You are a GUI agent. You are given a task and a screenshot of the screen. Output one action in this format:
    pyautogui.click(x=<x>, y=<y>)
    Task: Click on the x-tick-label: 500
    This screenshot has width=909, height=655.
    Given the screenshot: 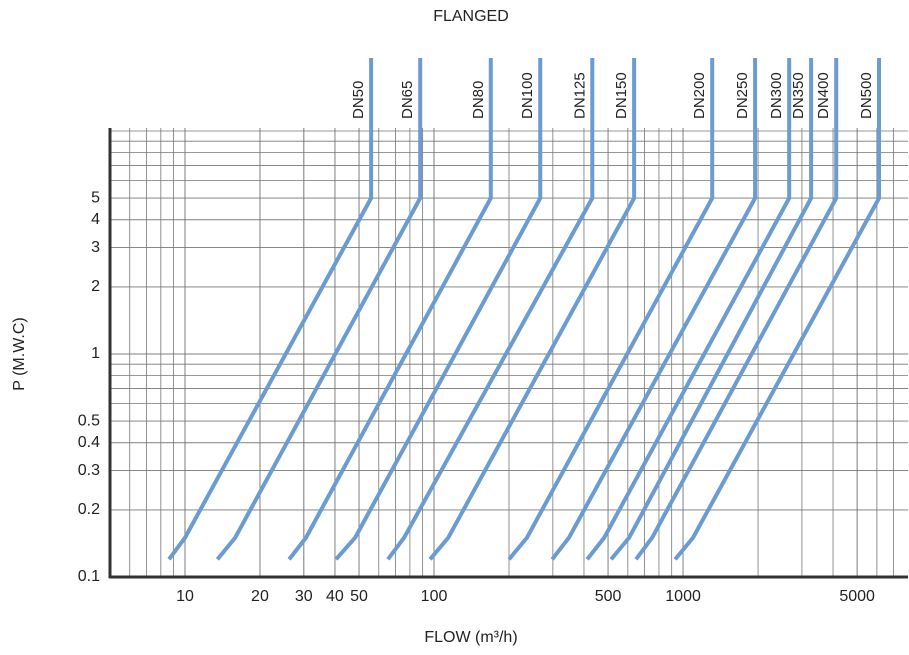 What is the action you would take?
    pyautogui.click(x=608, y=596)
    